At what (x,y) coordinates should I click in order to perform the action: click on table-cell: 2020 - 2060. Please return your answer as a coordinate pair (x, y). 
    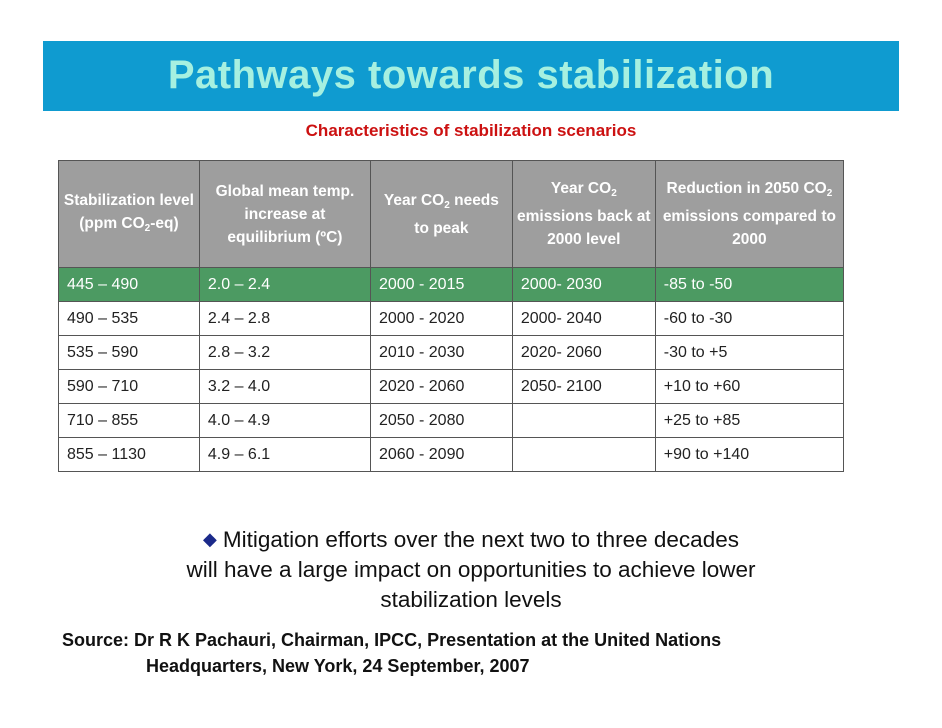
    Looking at the image, I should click on (441, 386).